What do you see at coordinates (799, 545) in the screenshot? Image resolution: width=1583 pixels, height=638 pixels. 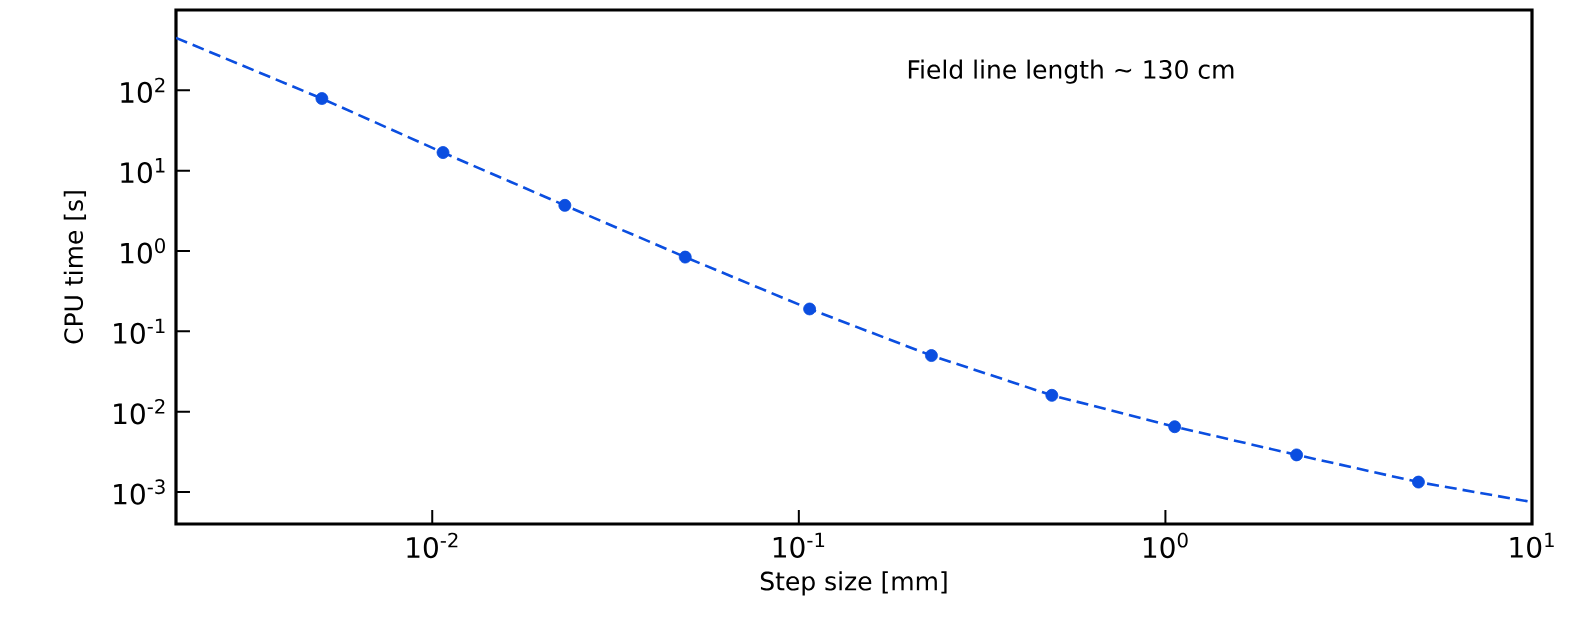 I see `x-tick-label: 10$^{-1}$` at bounding box center [799, 545].